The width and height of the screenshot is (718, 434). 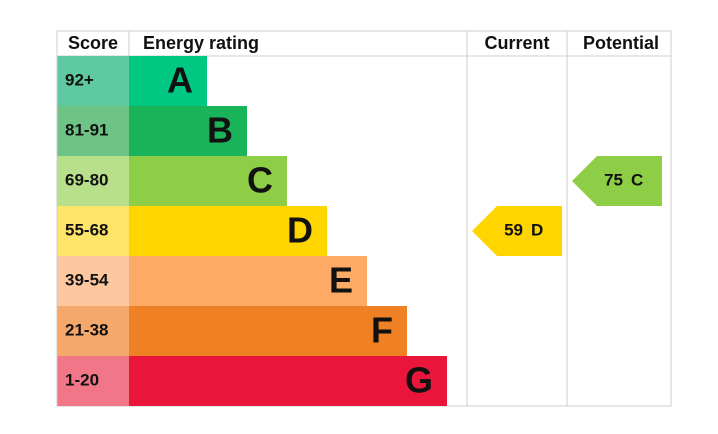 I want to click on score-label: 81-91, so click(x=86, y=129).